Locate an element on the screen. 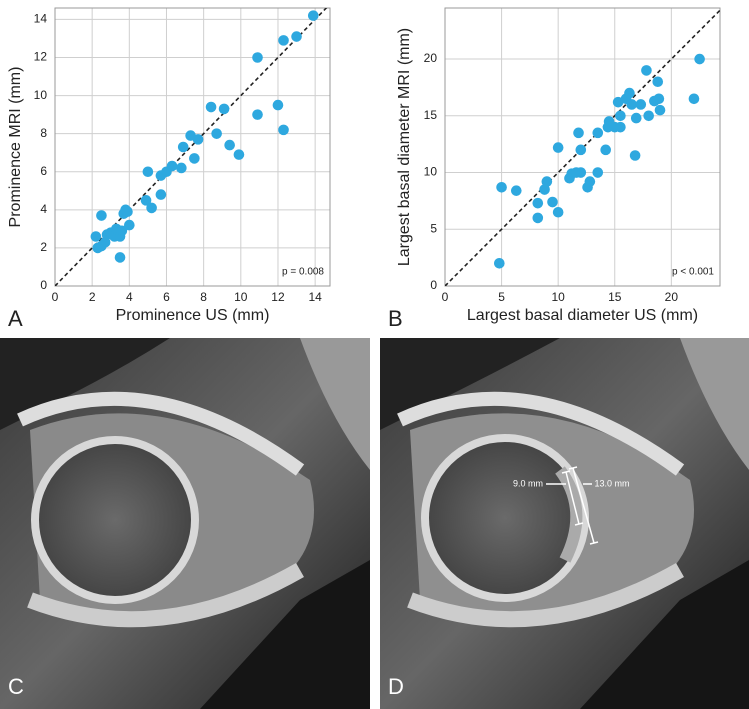 Image resolution: width=749 pixels, height=709 pixels. y-tick-label: 4 is located at coordinates (43, 209).